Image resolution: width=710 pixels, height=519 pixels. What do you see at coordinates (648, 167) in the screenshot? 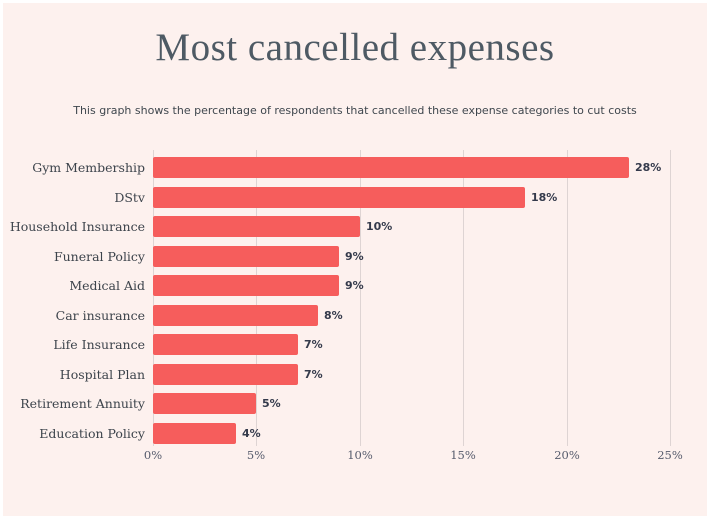
I see `value-label: 28%` at bounding box center [648, 167].